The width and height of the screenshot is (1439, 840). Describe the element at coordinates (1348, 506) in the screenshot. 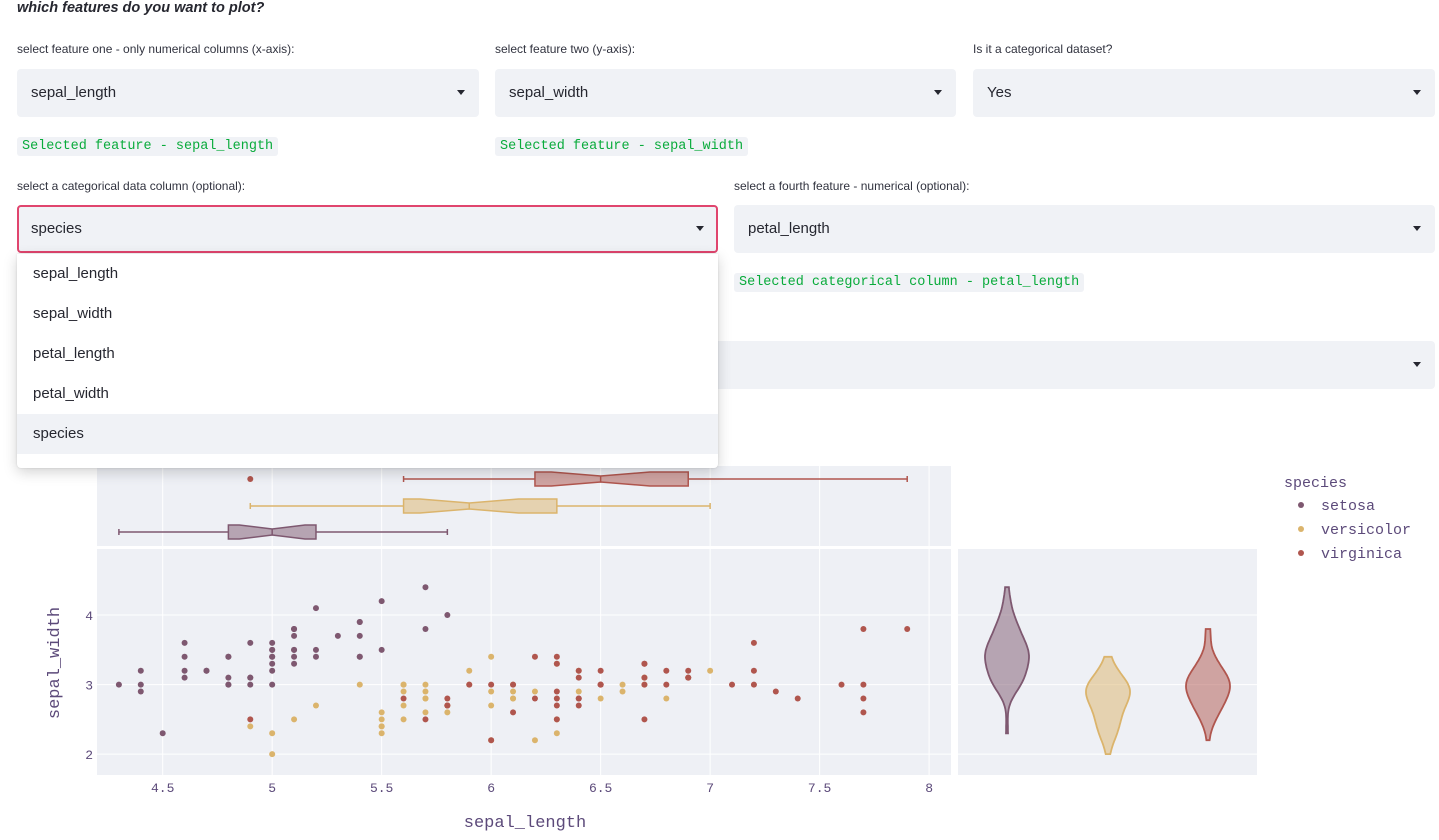

I see `legend-item-setosa: setosa` at that location.